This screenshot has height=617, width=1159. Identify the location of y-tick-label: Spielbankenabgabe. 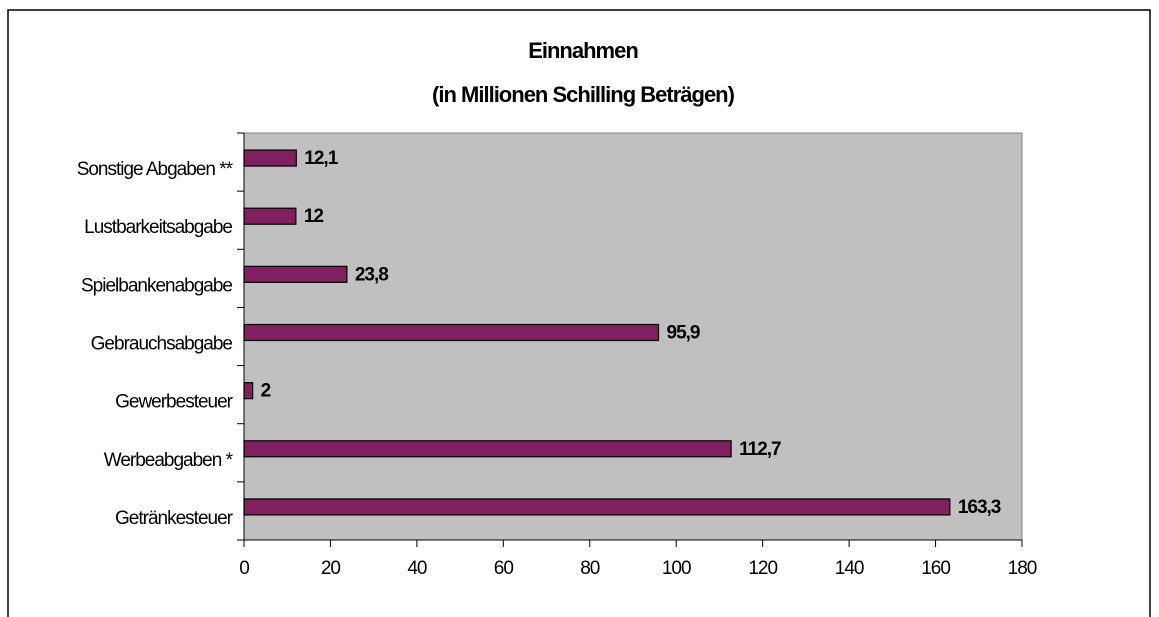
(156, 285).